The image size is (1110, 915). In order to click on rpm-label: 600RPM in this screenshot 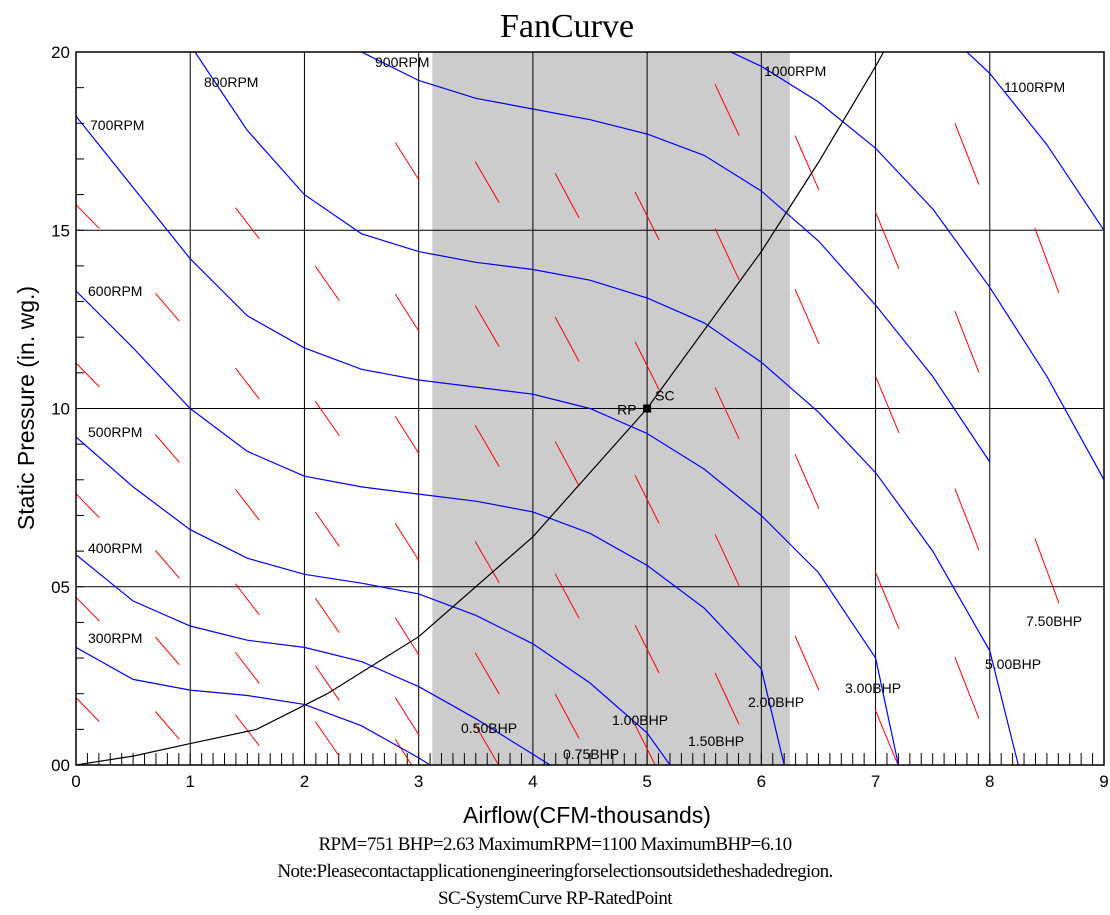, I will do `click(115, 291)`.